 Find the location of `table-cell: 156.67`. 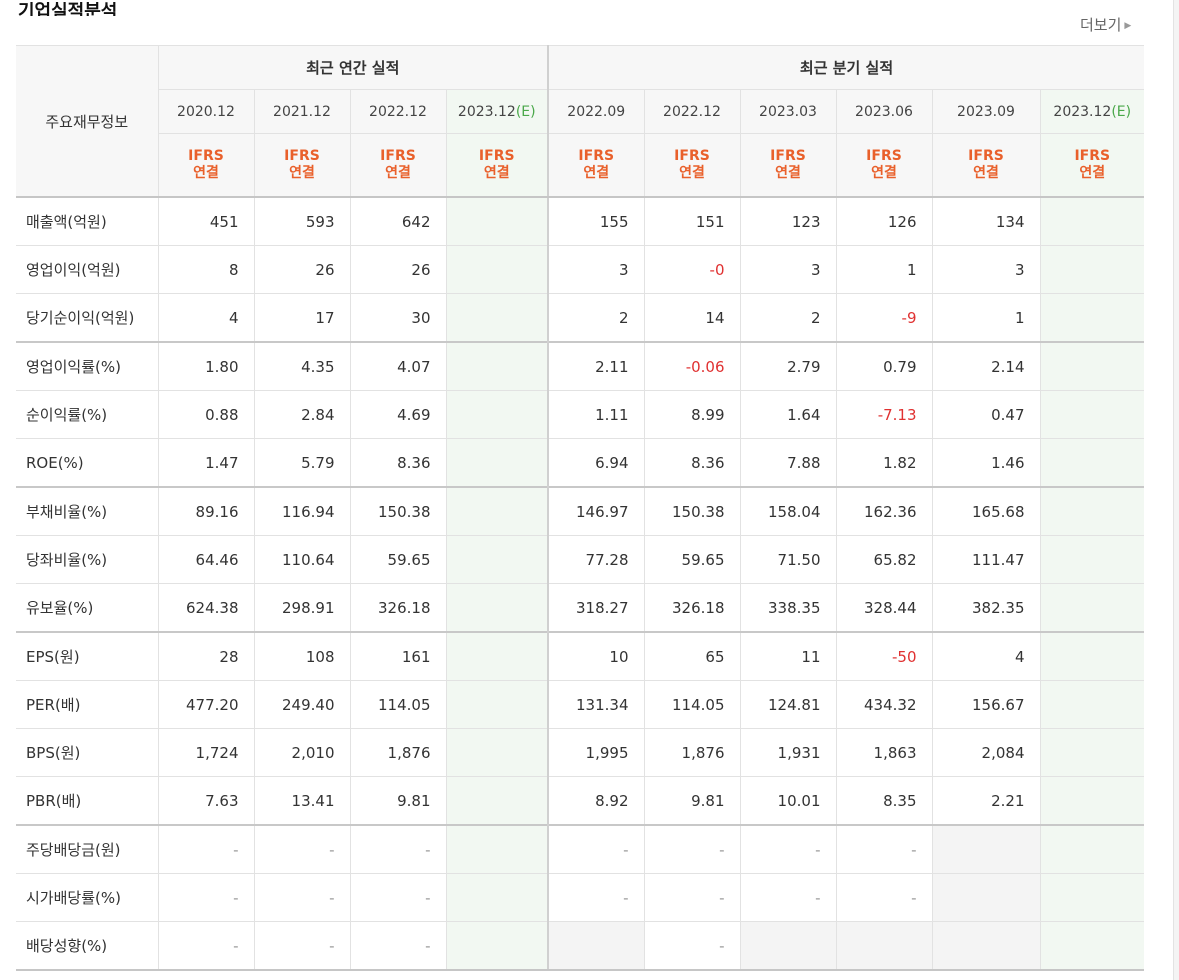

table-cell: 156.67 is located at coordinates (986, 704).